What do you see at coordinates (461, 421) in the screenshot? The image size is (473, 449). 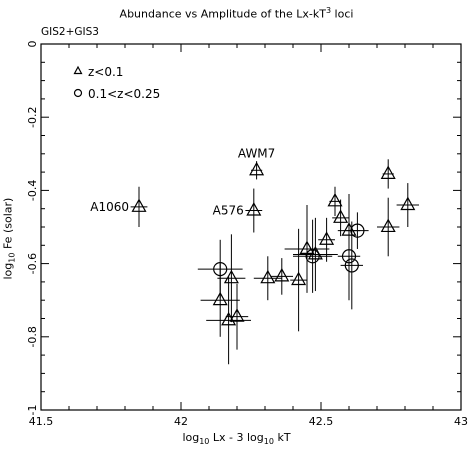 I see `x-tick-label: 43` at bounding box center [461, 421].